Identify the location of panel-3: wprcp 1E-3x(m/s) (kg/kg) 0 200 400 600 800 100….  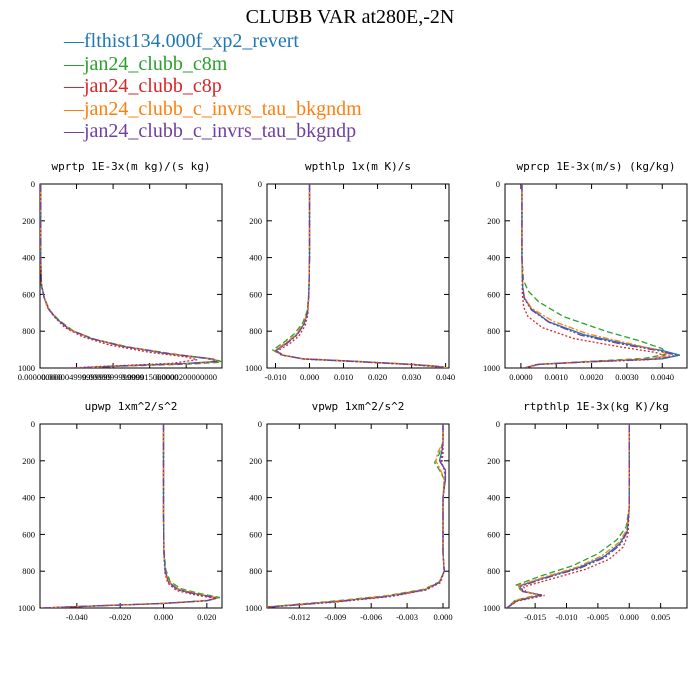
(585, 271).